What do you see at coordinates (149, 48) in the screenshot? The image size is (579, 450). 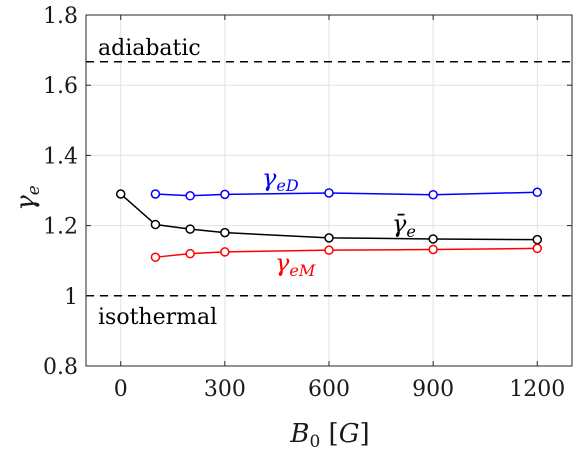 I see `reference-label-adiabatic: adiabatic` at bounding box center [149, 48].